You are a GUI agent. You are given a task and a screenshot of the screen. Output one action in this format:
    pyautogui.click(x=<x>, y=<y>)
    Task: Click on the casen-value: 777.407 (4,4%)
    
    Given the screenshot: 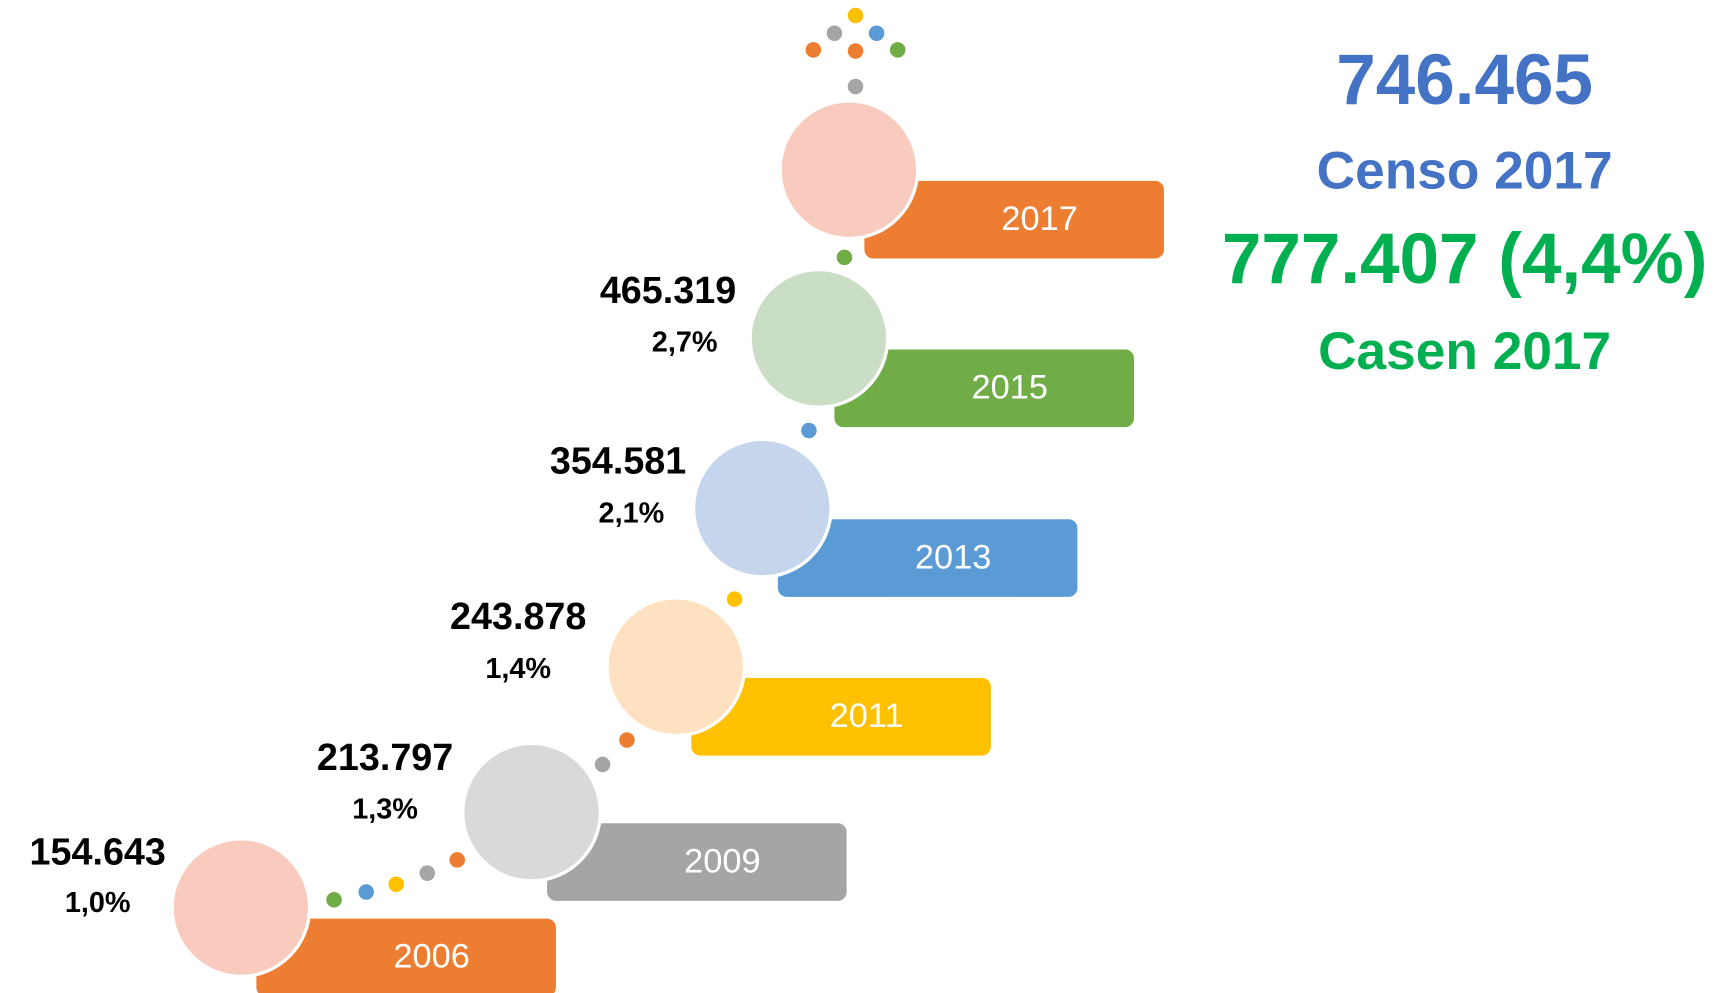 What is the action you would take?
    pyautogui.click(x=1465, y=259)
    